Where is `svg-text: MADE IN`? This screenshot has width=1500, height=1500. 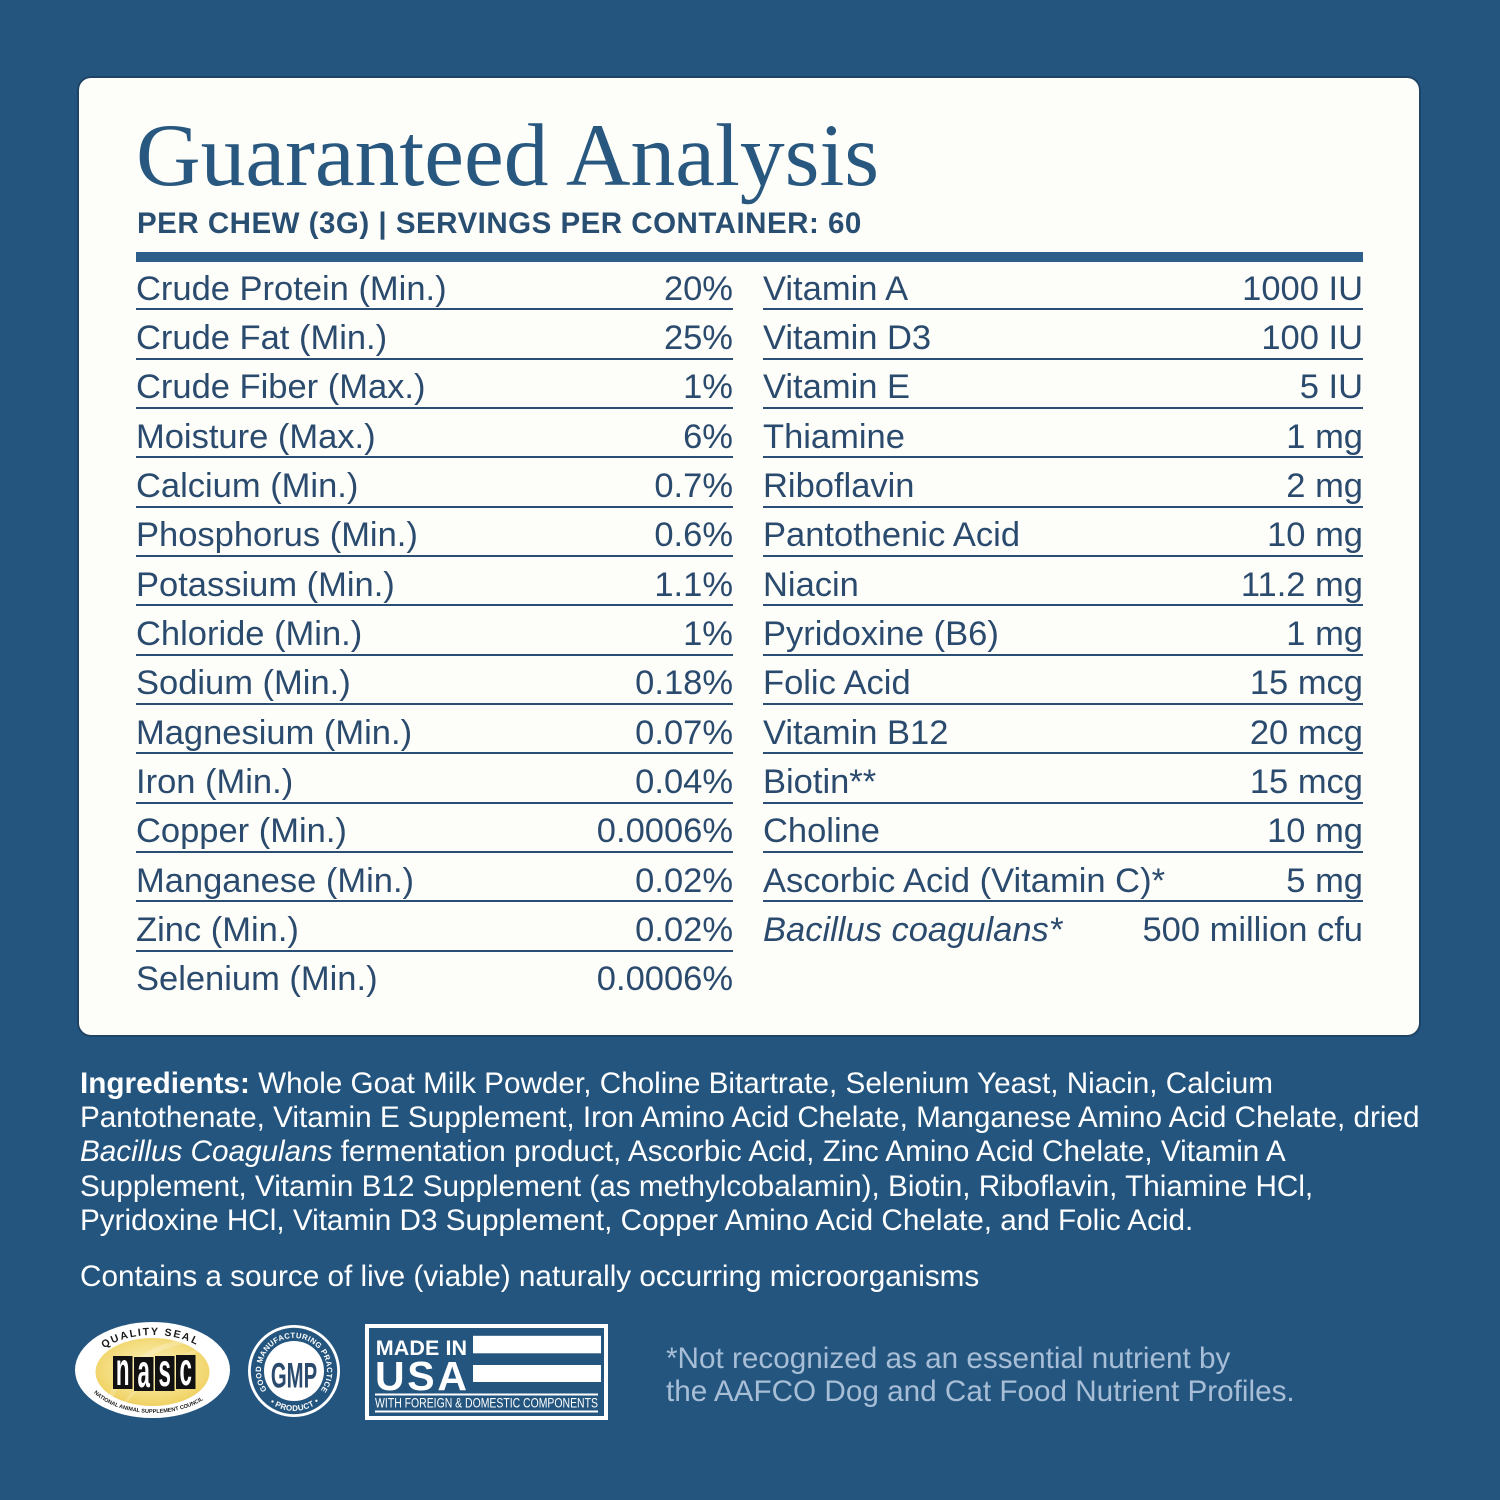 svg-text: MADE IN is located at coordinates (421, 1348).